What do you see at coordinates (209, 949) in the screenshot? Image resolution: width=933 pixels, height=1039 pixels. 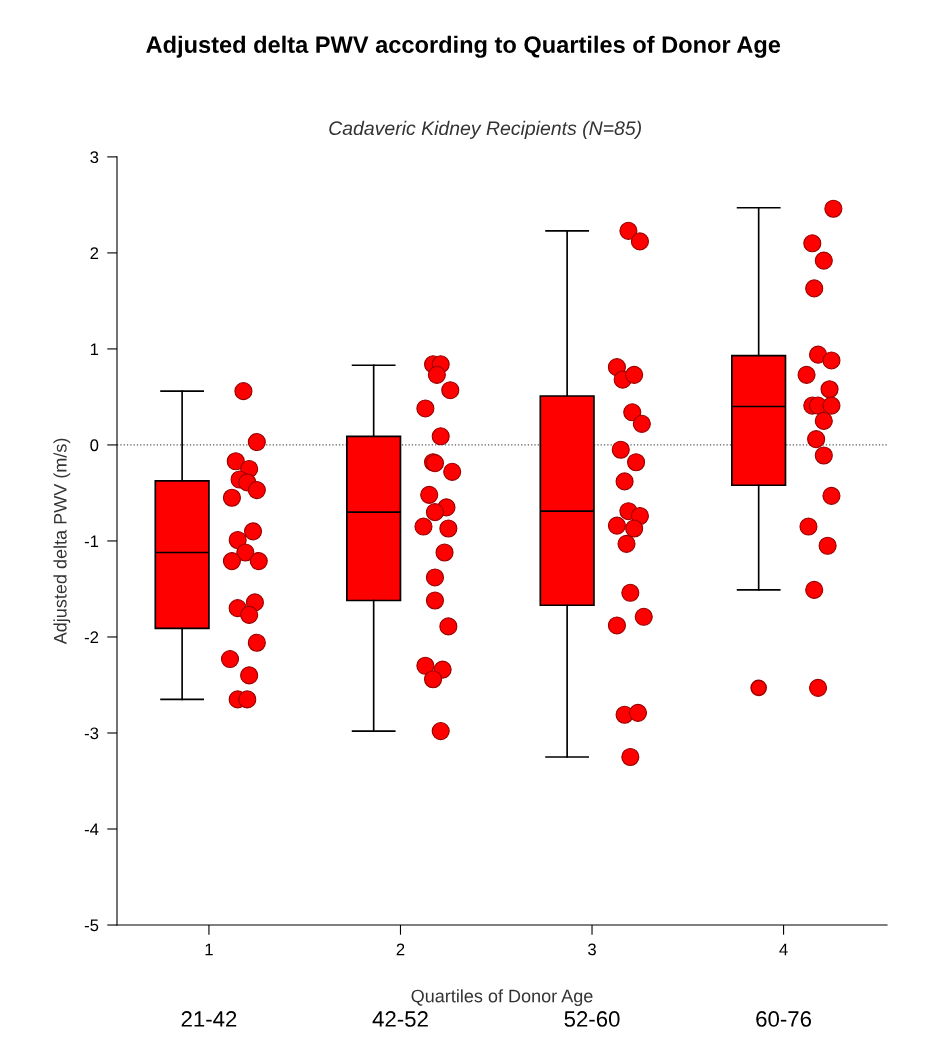 I see `x-tick-label: 1` at bounding box center [209, 949].